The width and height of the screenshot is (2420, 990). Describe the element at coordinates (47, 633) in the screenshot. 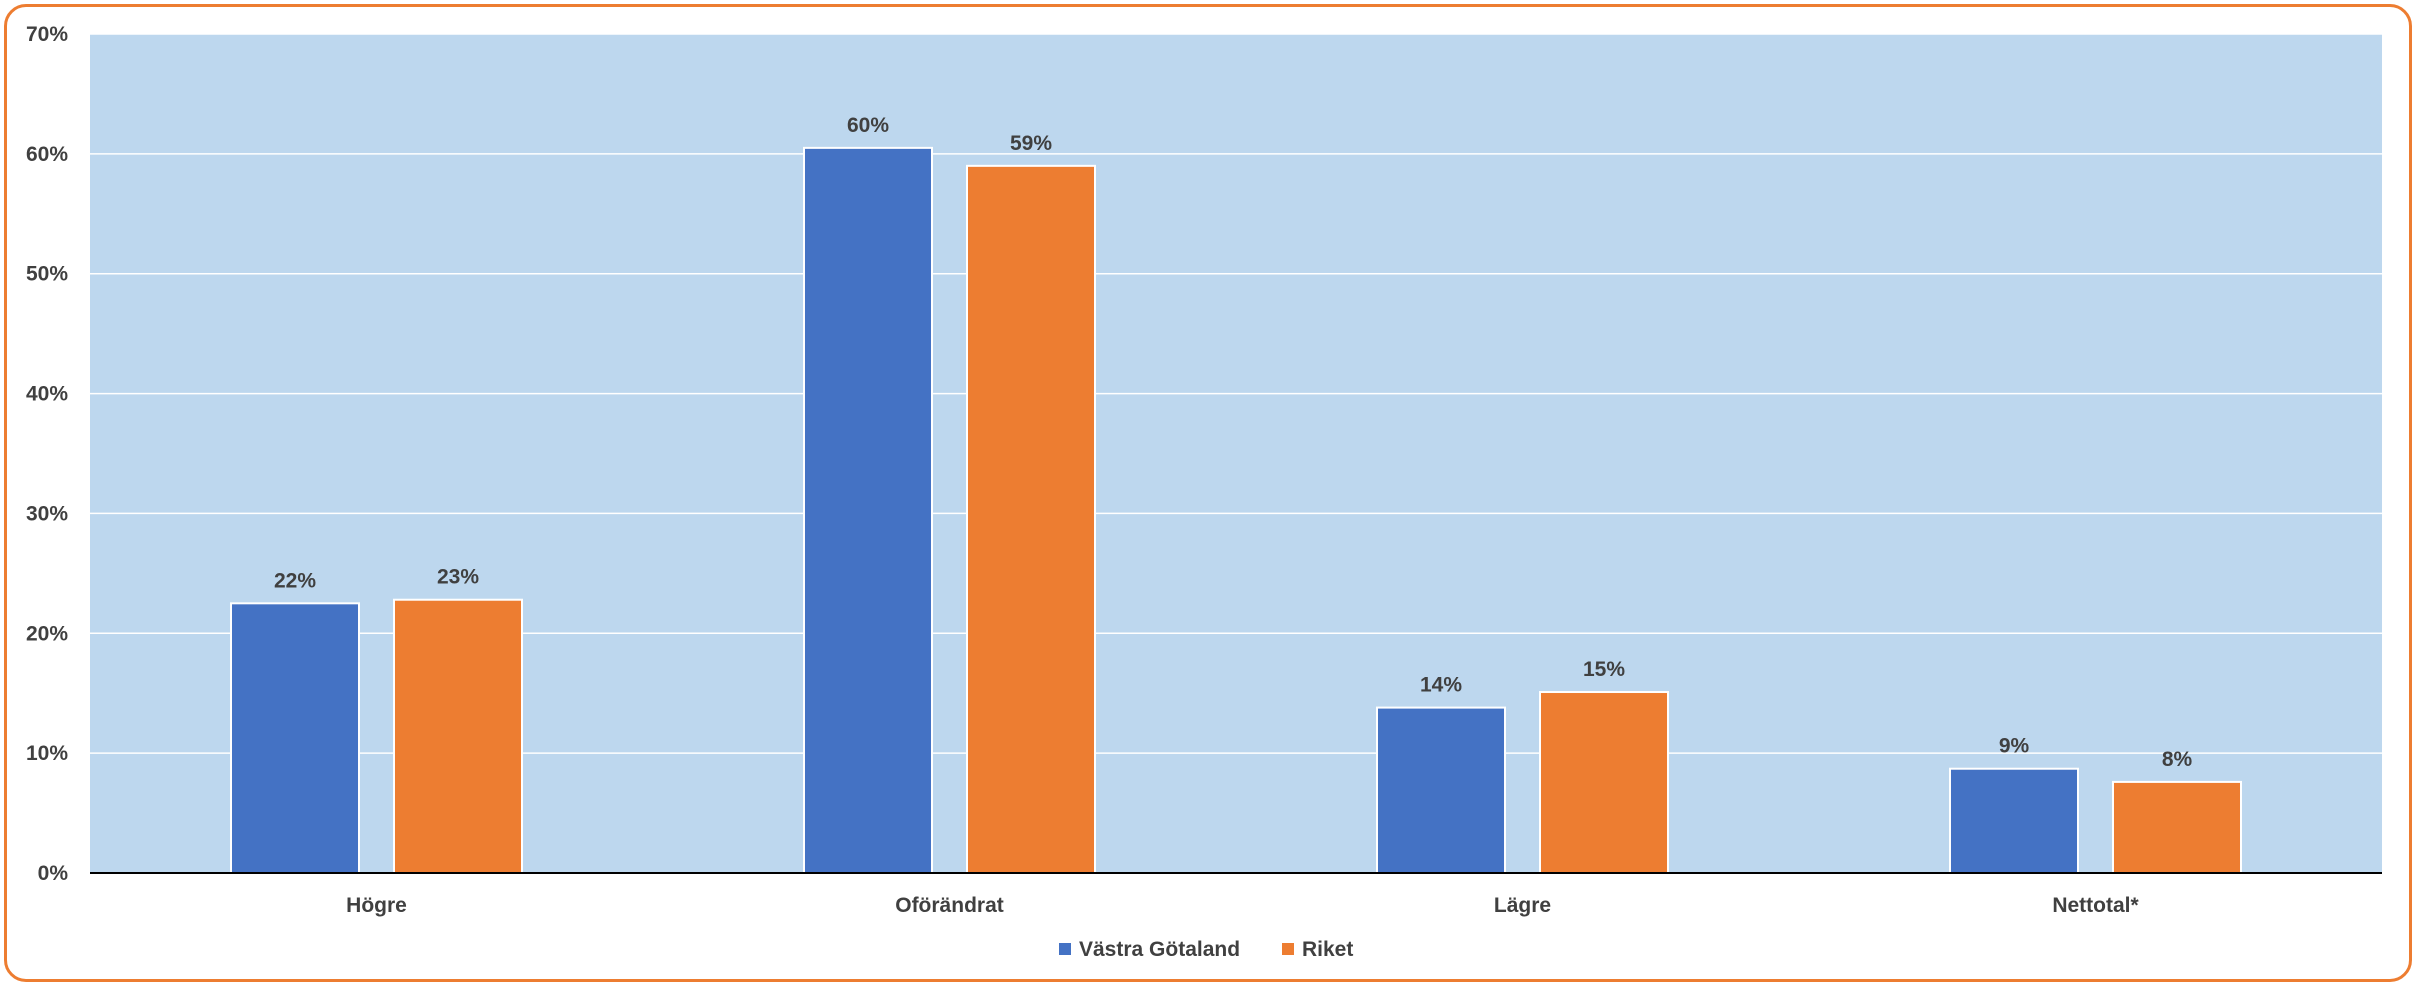

I see `y-tick-label: 20%` at that location.